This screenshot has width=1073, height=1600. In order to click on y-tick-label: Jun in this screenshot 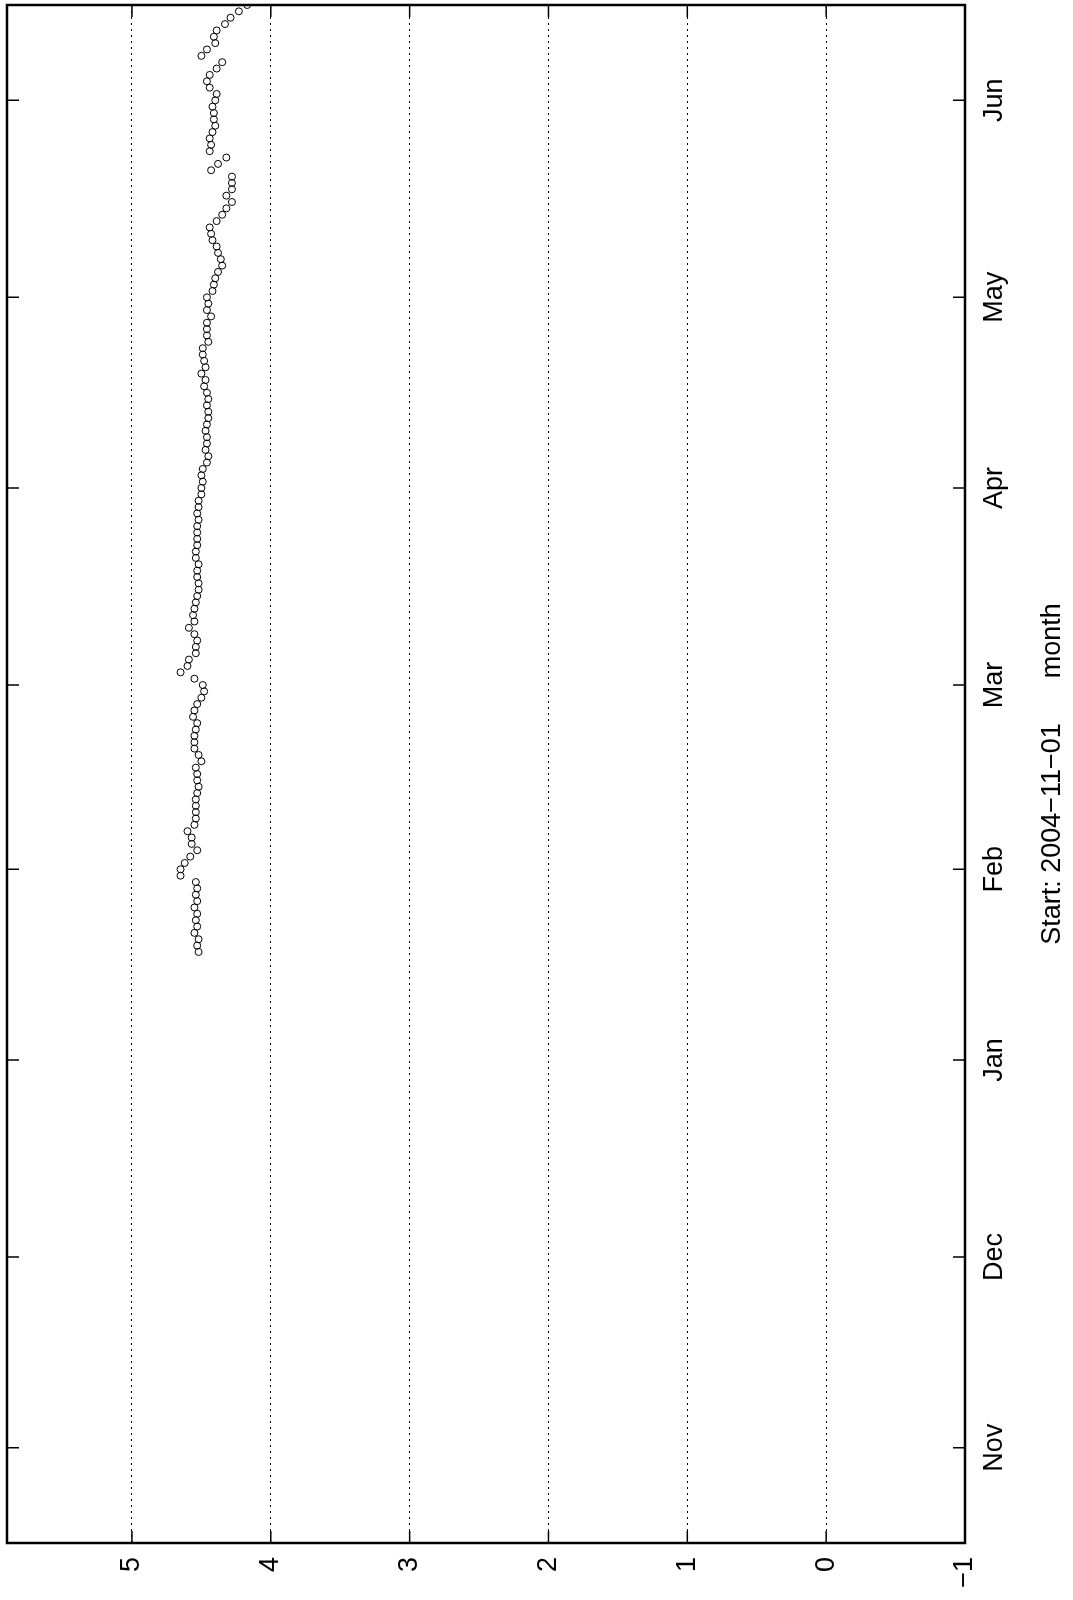, I will do `click(993, 100)`.